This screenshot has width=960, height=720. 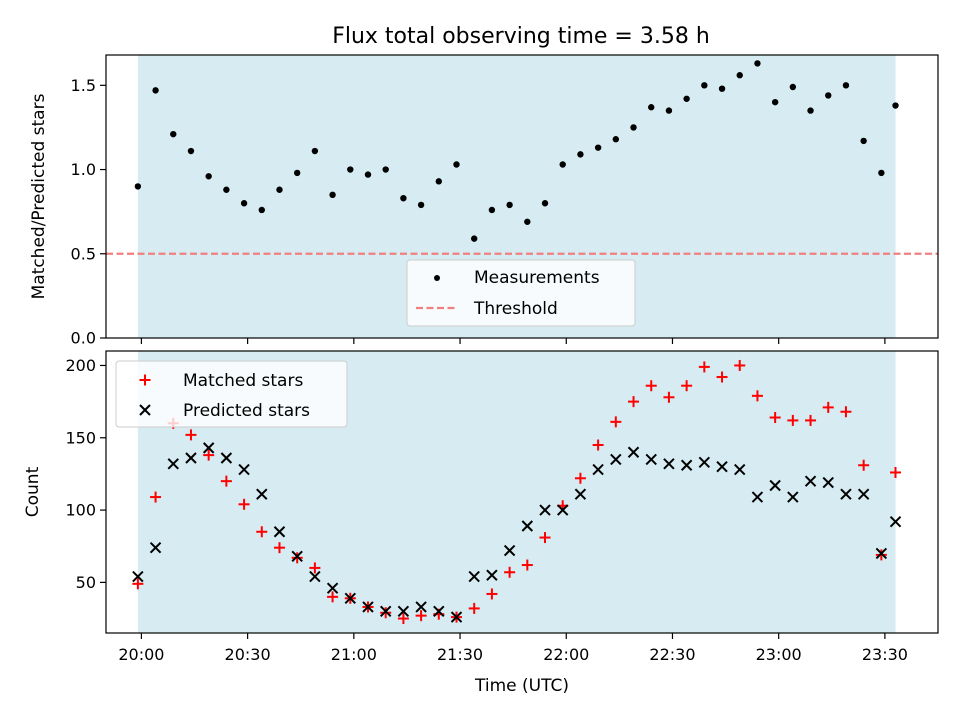 What do you see at coordinates (460, 654) in the screenshot?
I see `x-tick-label: 21:30` at bounding box center [460, 654].